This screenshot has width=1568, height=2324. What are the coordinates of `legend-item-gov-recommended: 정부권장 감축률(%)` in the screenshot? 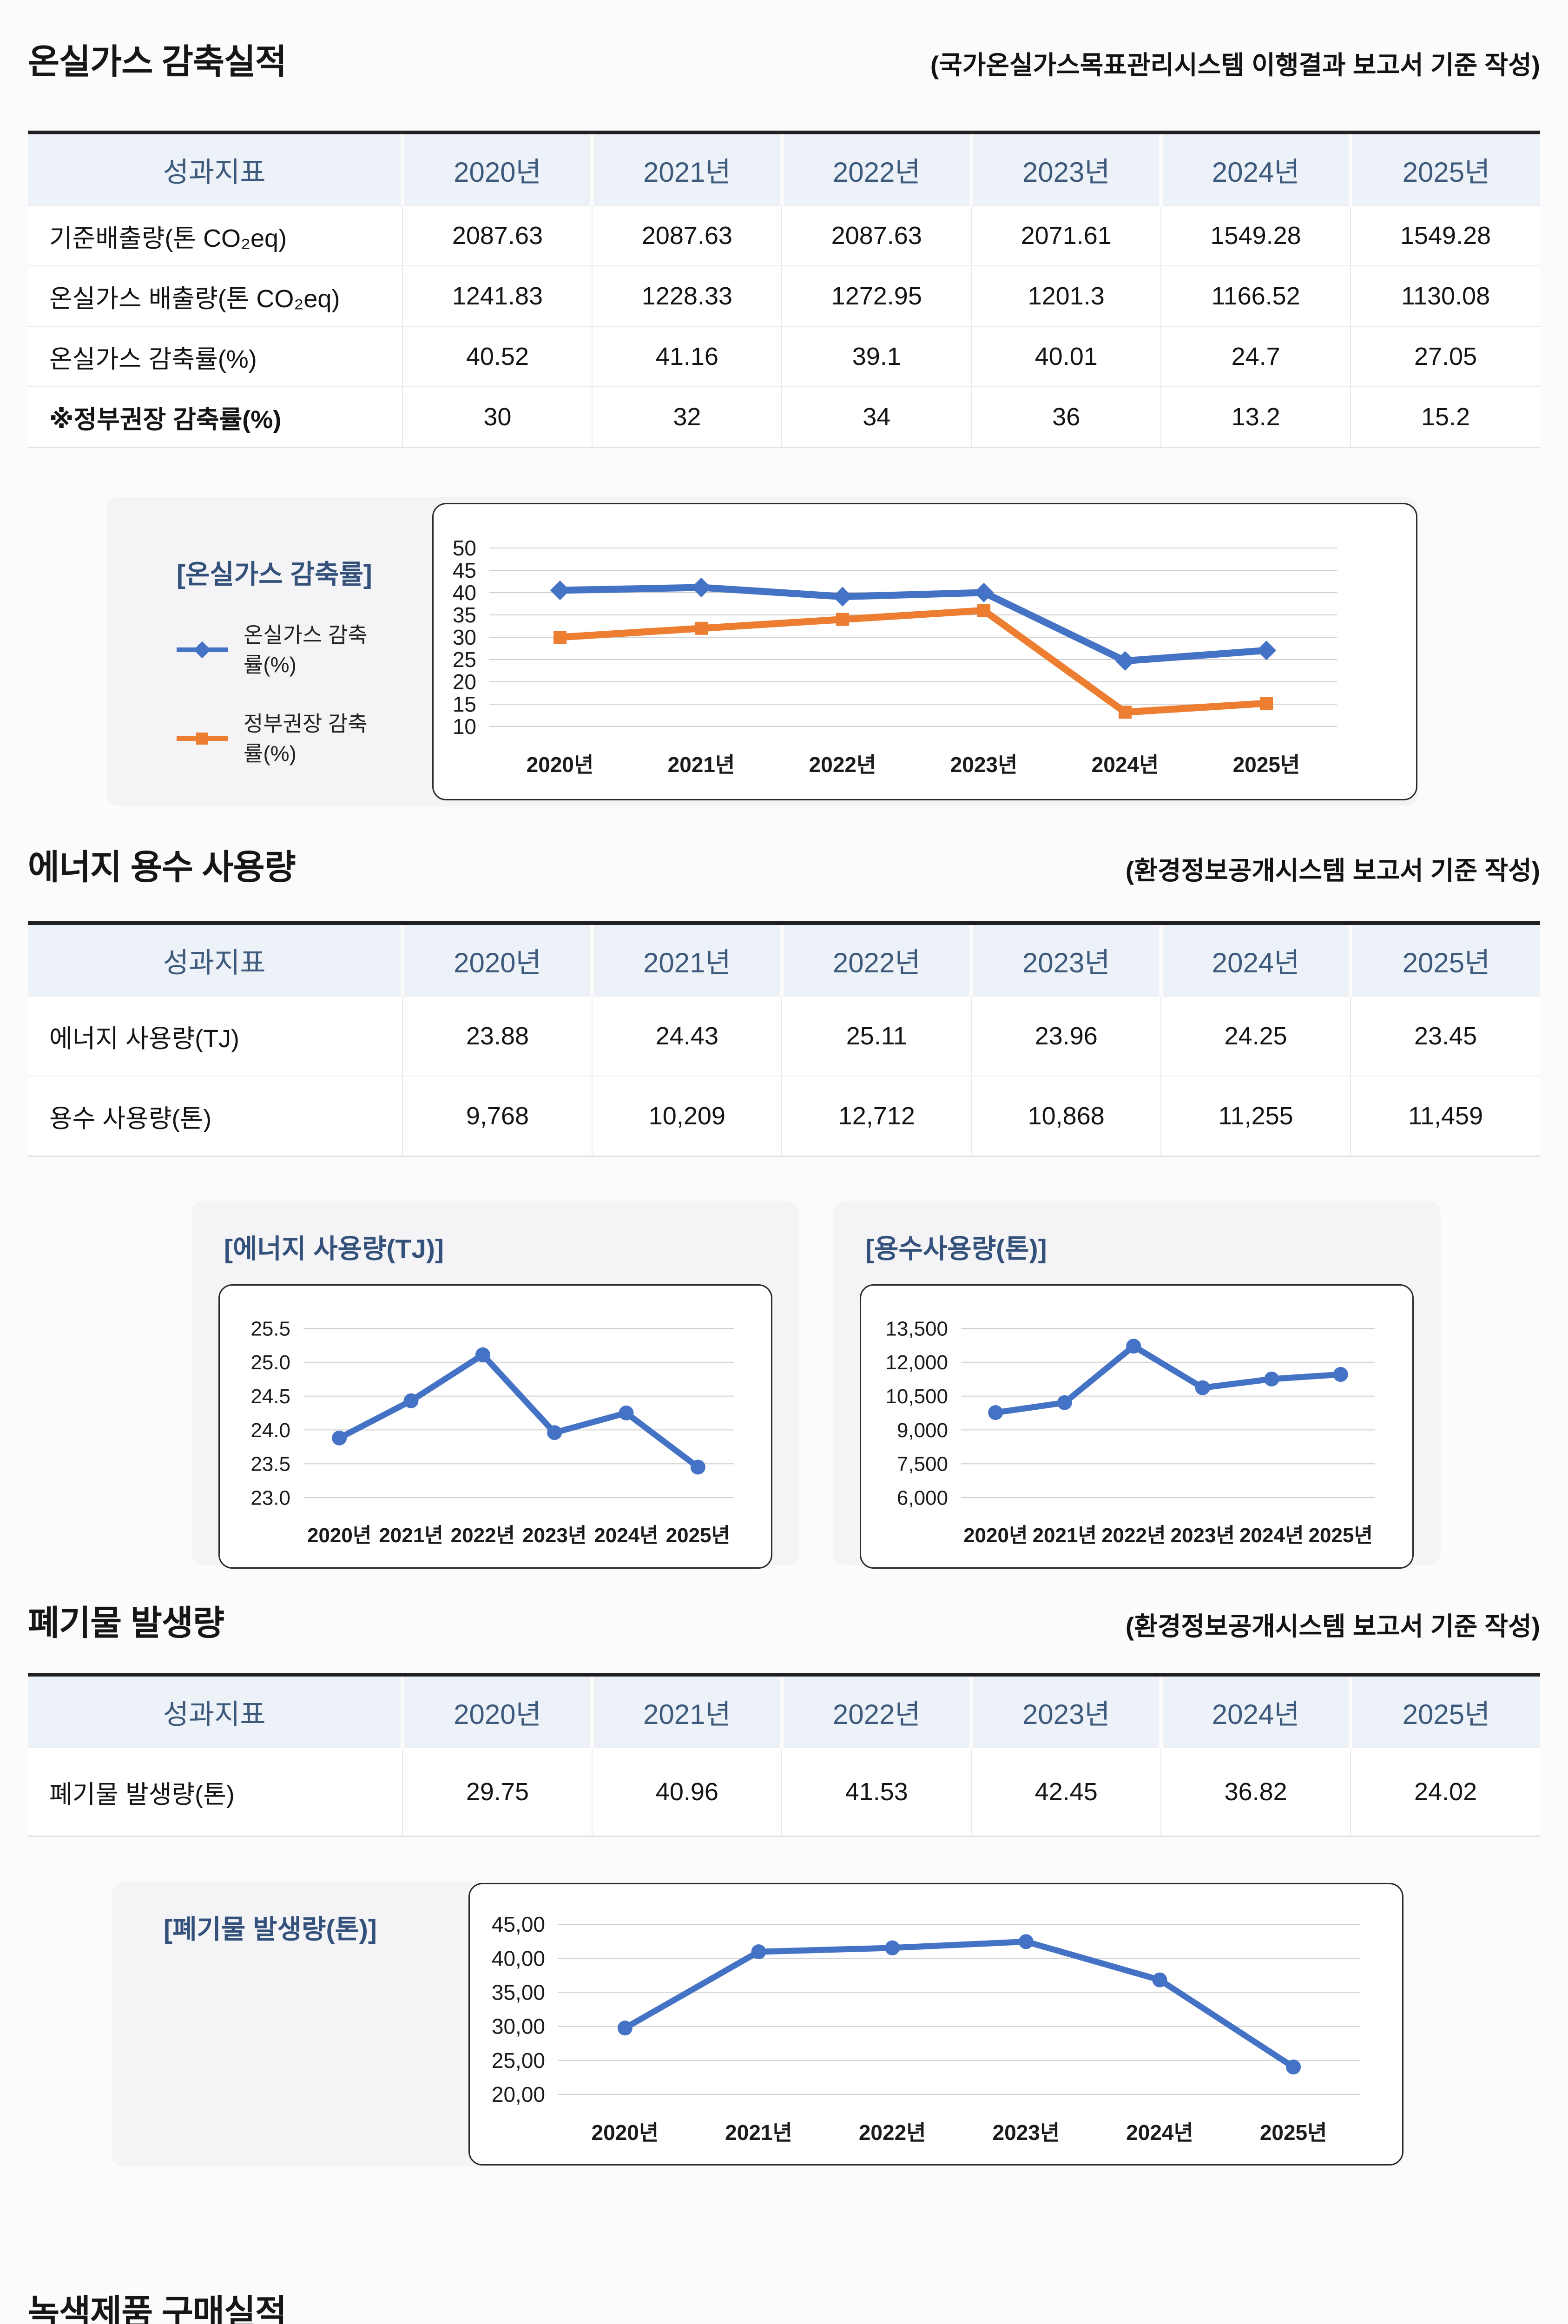 It's located at (304, 739).